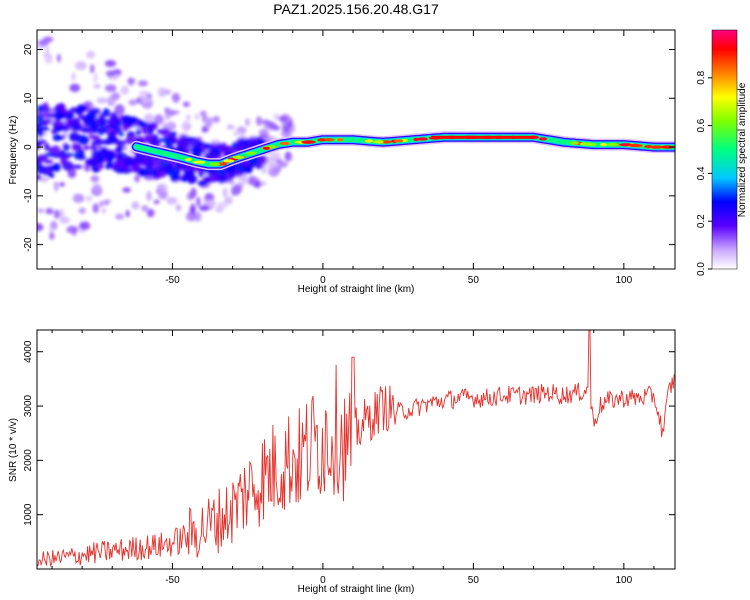  I want to click on snr-y-tick-label: 3000, so click(28, 405).